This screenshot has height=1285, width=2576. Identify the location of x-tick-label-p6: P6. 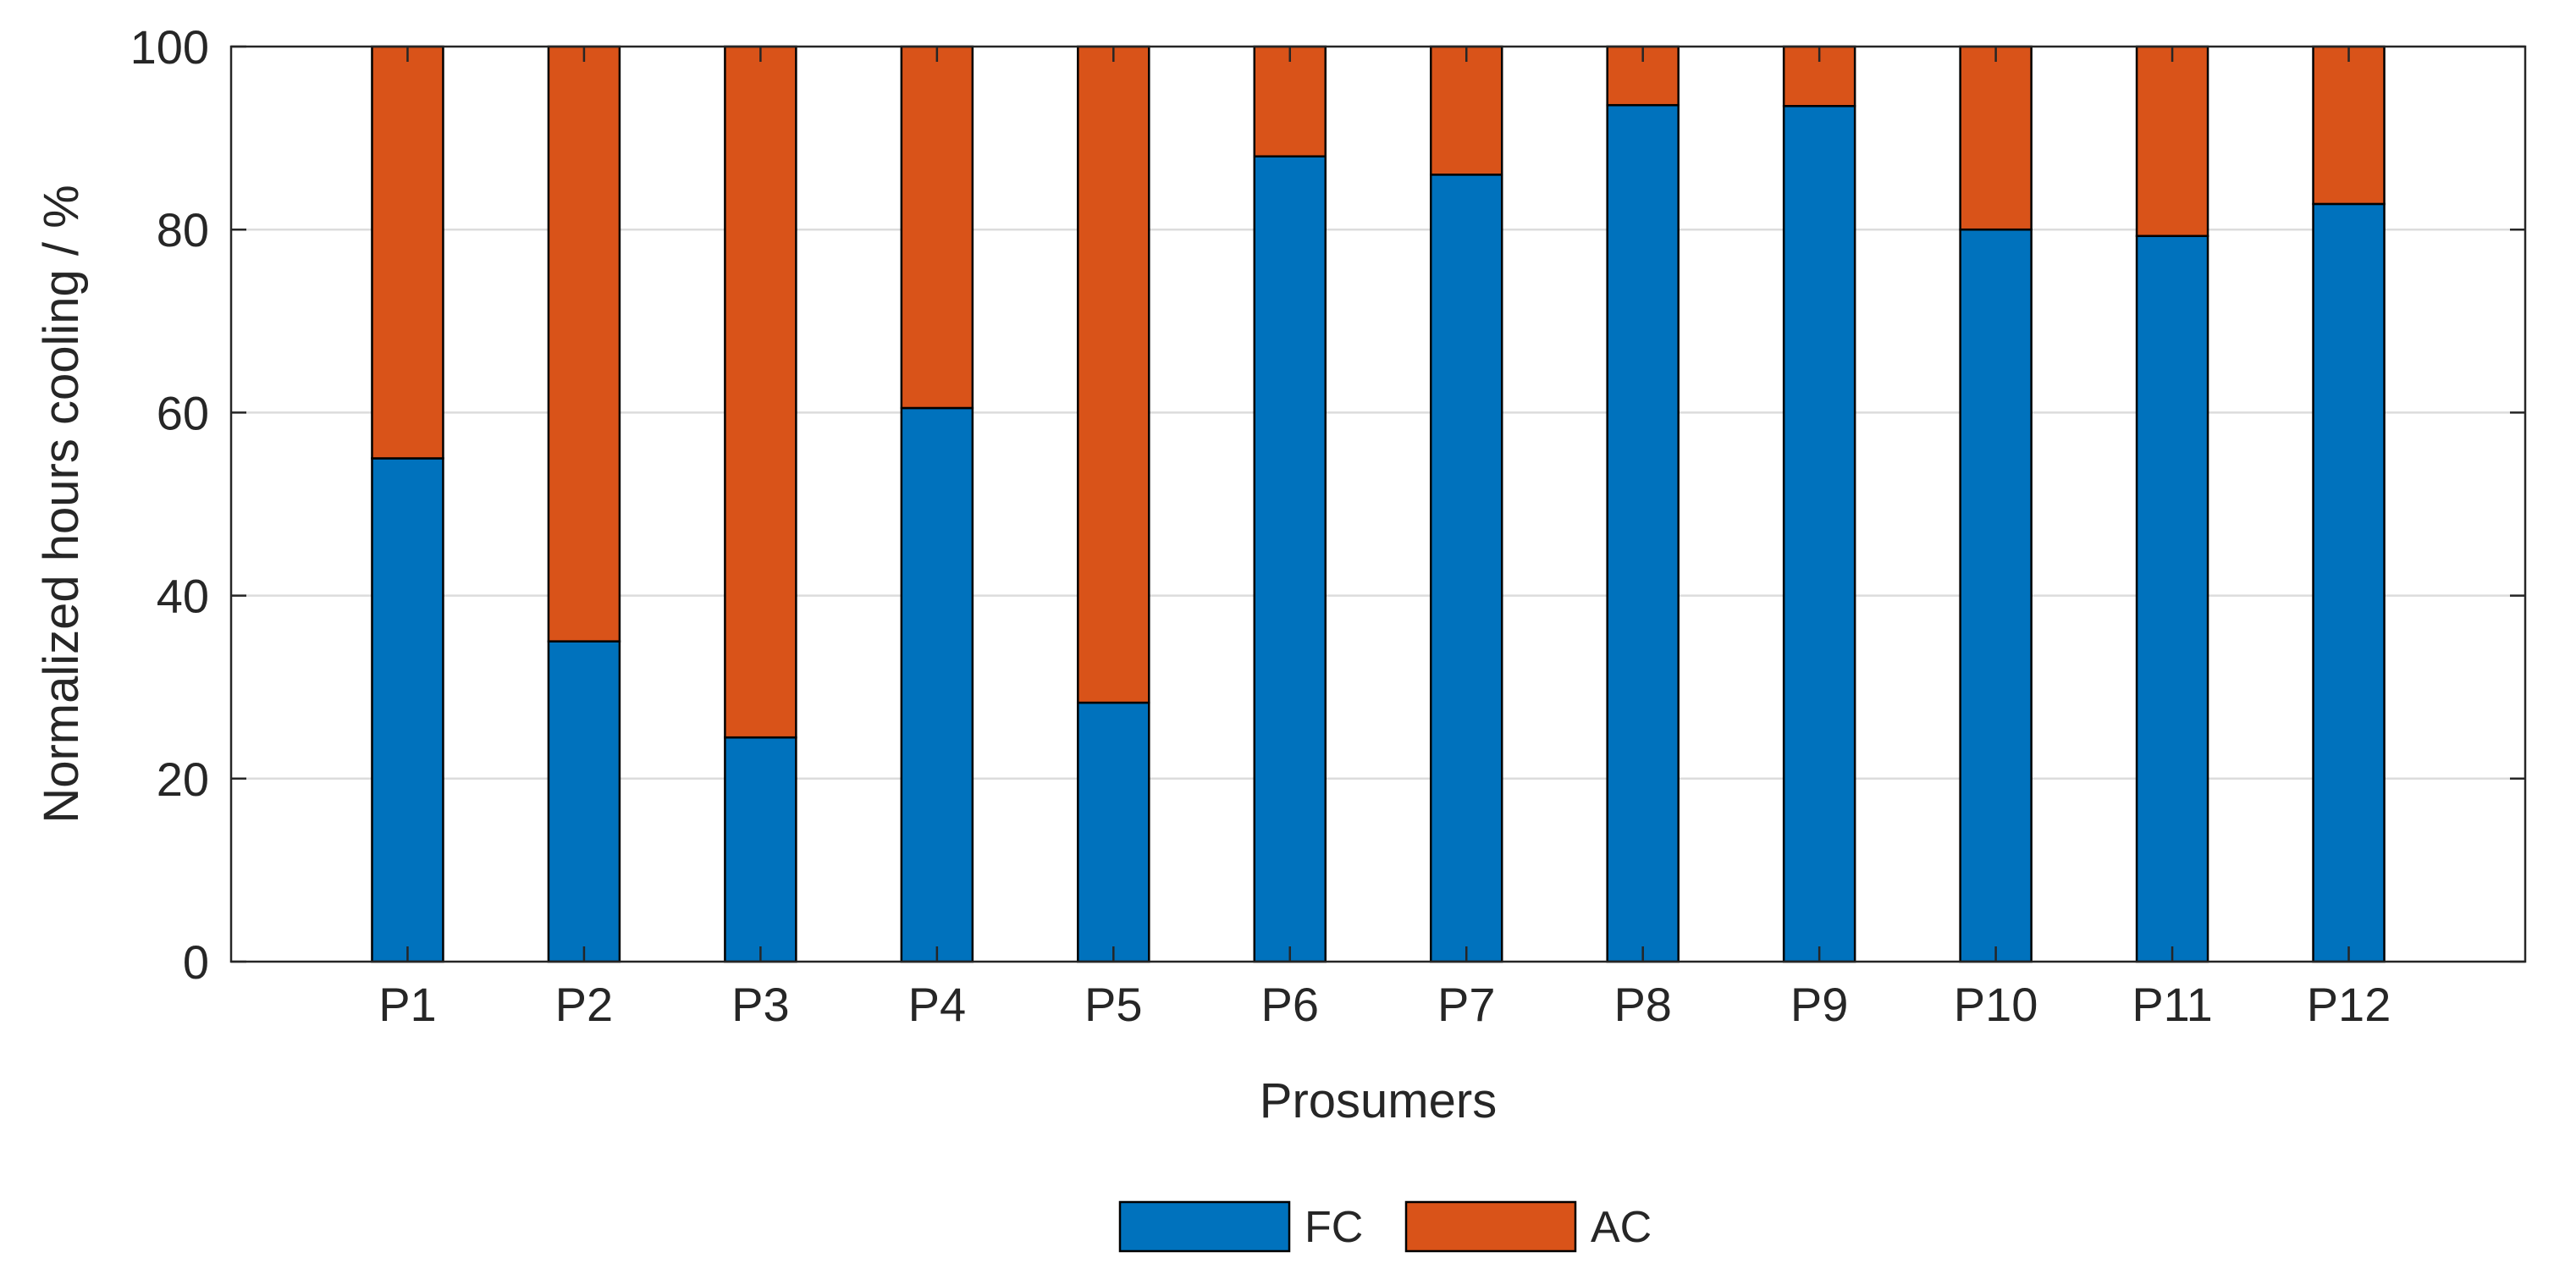
(1291, 1004).